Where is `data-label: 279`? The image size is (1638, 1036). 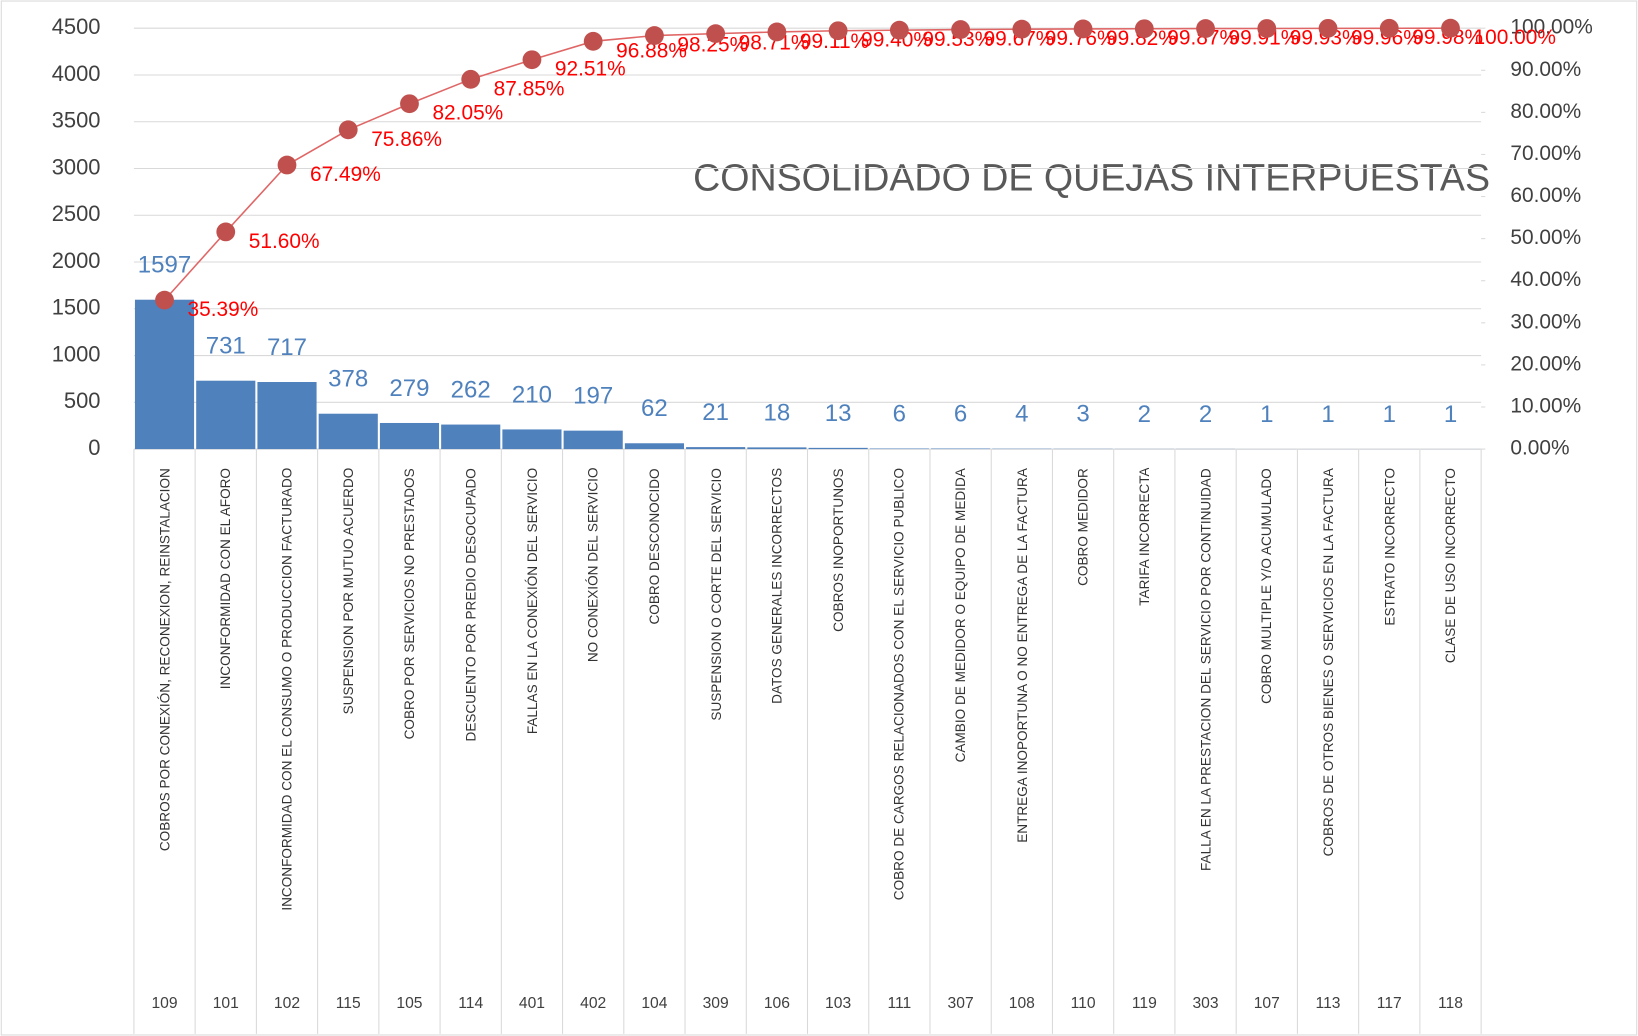 data-label: 279 is located at coordinates (409, 388).